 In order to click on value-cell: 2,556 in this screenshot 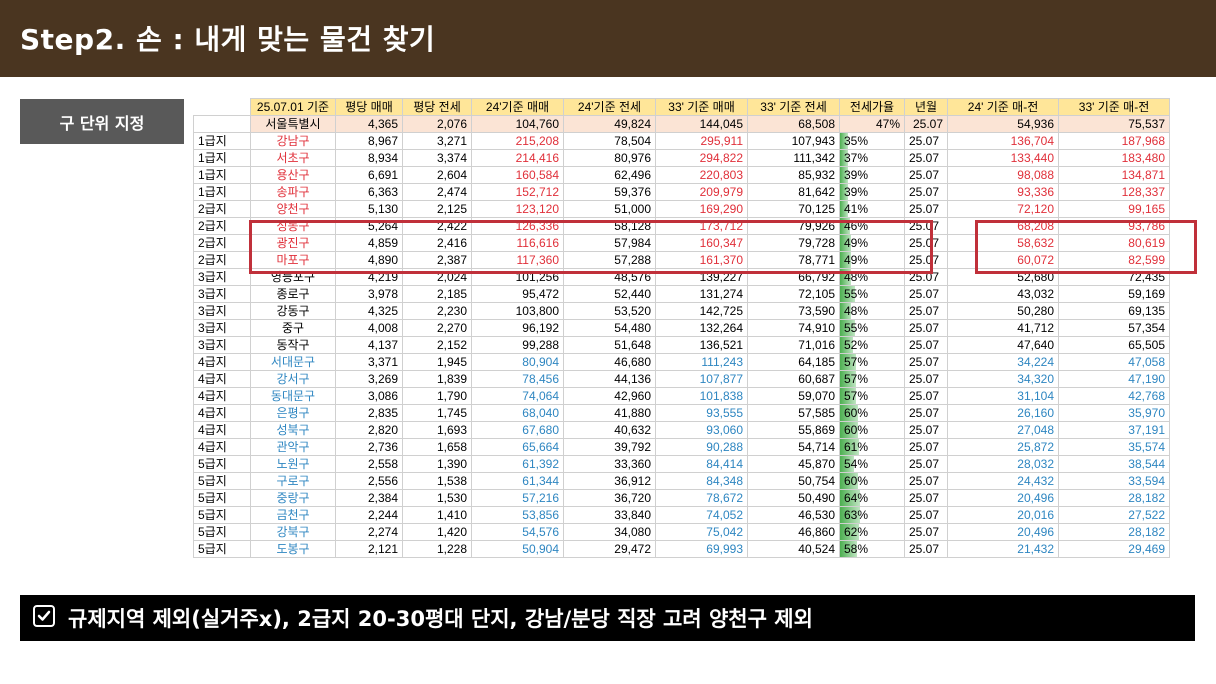, I will do `click(369, 481)`.